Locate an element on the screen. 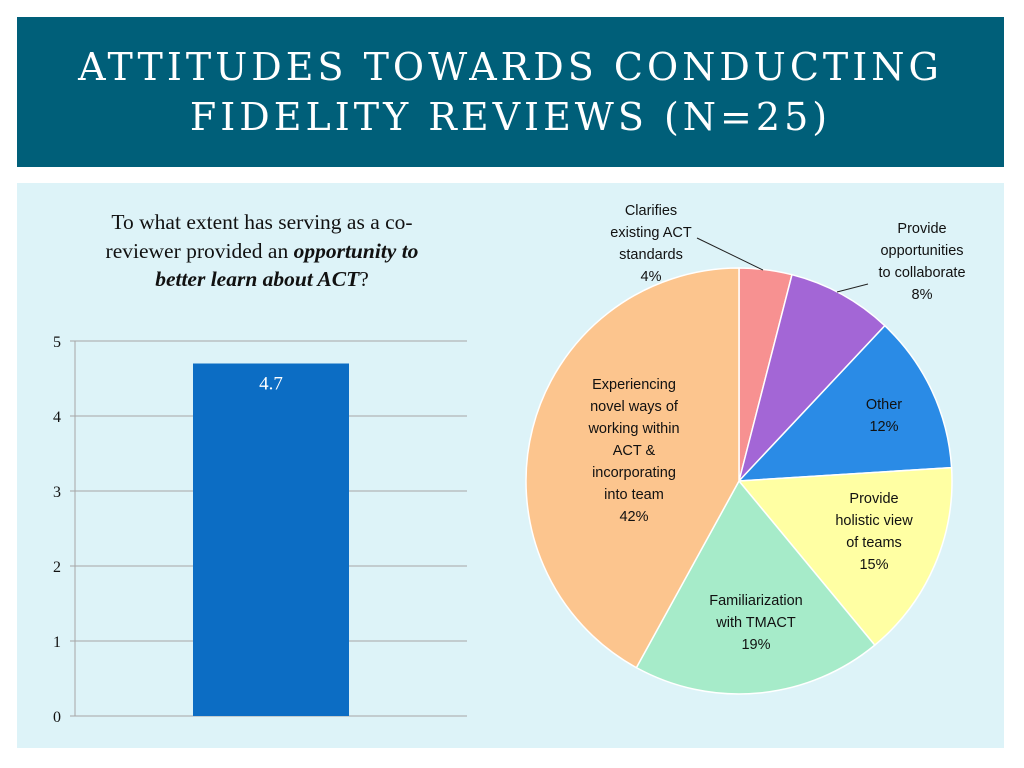 The width and height of the screenshot is (1024, 768). title-line-2: FIDELITY REVIEWS (N=25) is located at coordinates (510, 117).